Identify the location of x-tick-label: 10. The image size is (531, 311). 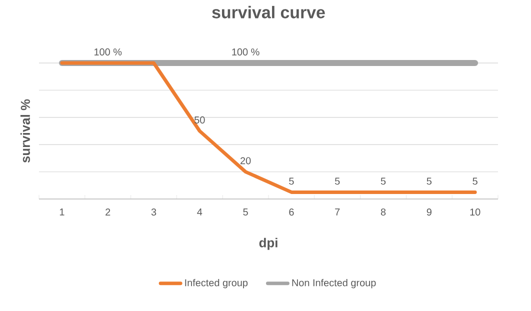
(475, 212).